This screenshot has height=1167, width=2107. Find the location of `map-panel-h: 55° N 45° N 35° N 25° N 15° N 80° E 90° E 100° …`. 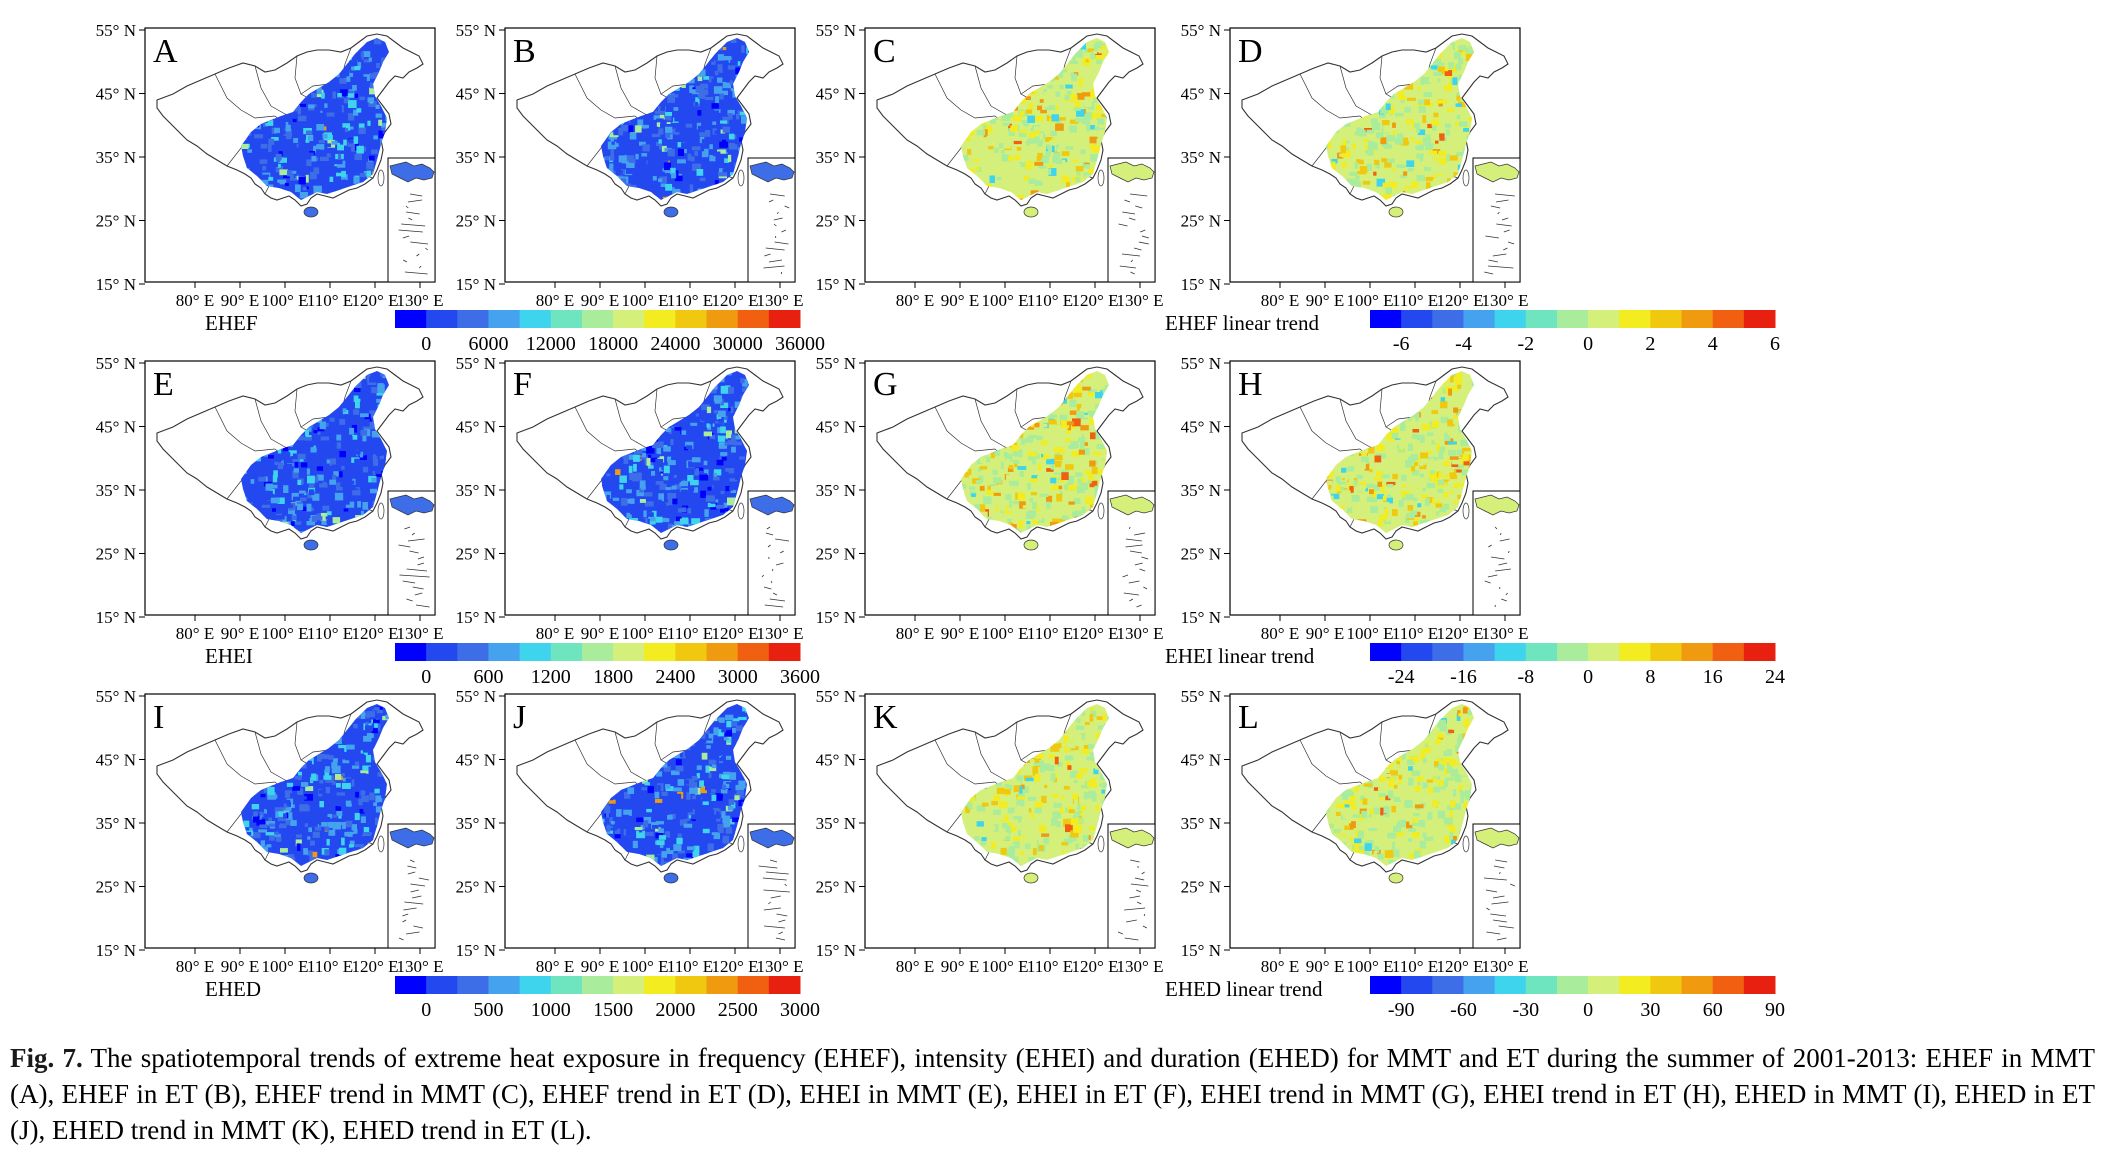

map-panel-h: 55° N 45° N 35° N 25° N 15° N 80° E 90° E 100° … is located at coordinates (1355, 498).